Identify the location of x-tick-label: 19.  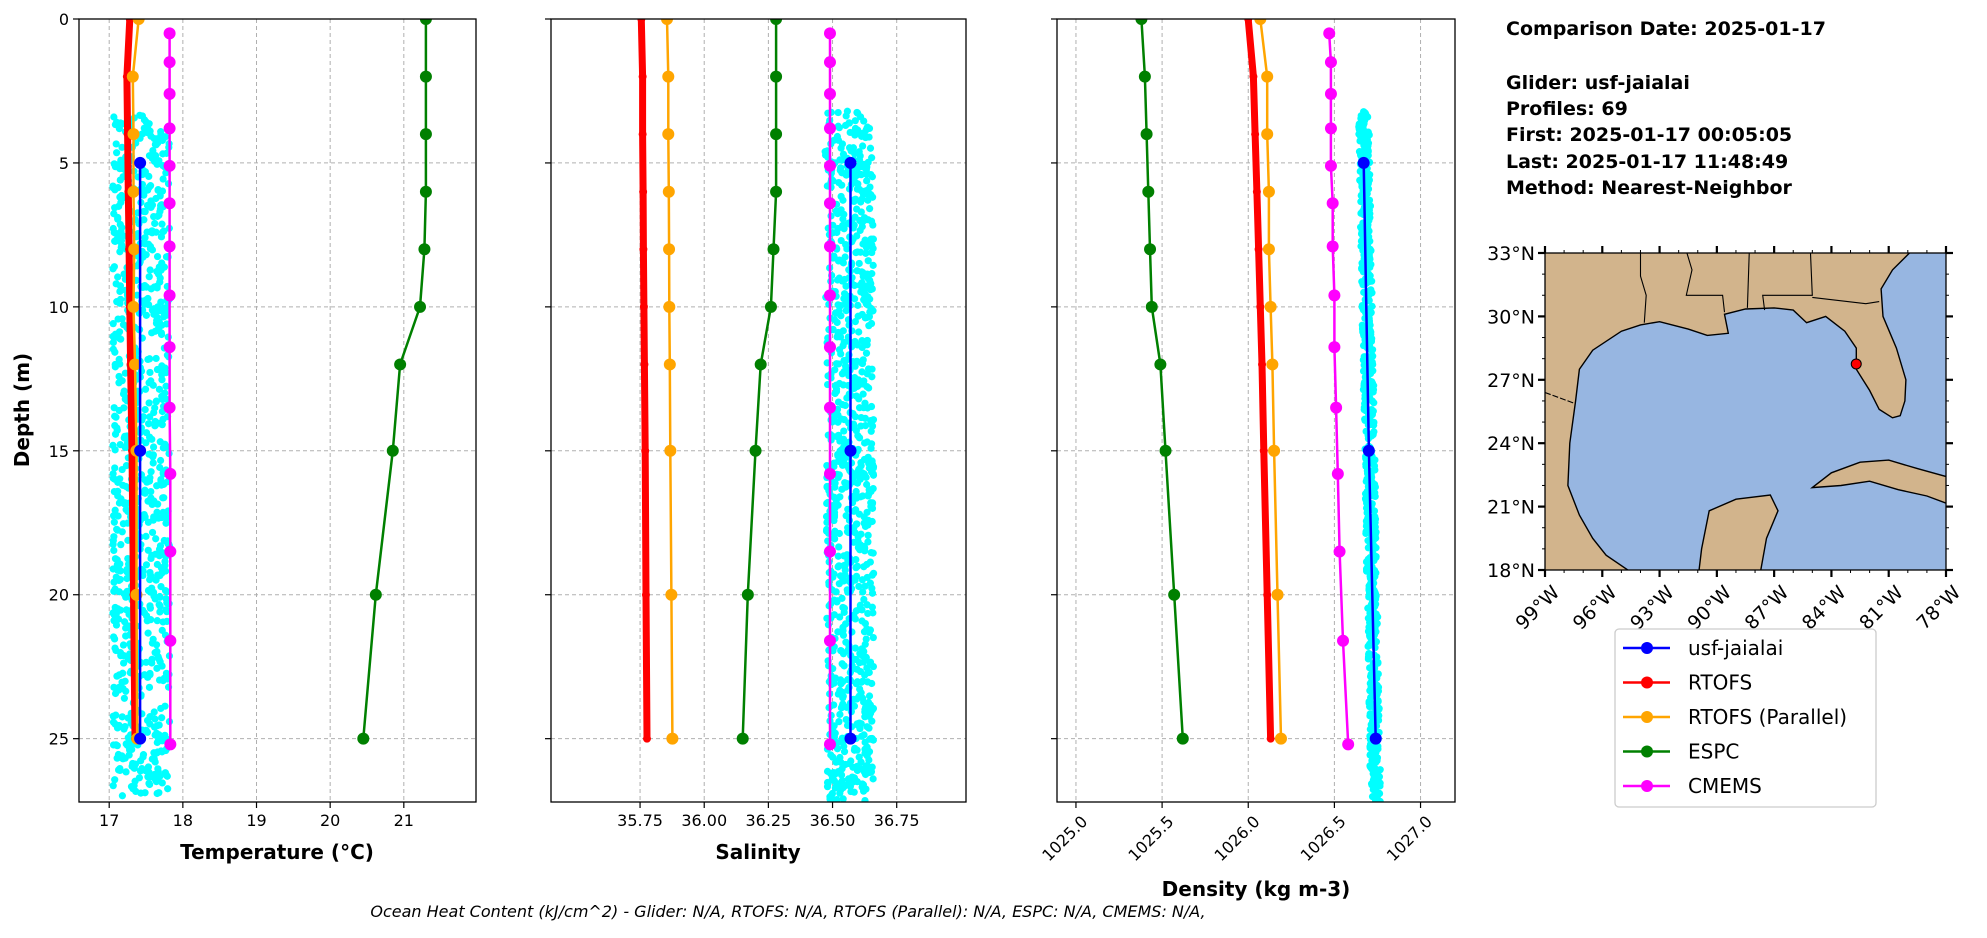
(256, 820).